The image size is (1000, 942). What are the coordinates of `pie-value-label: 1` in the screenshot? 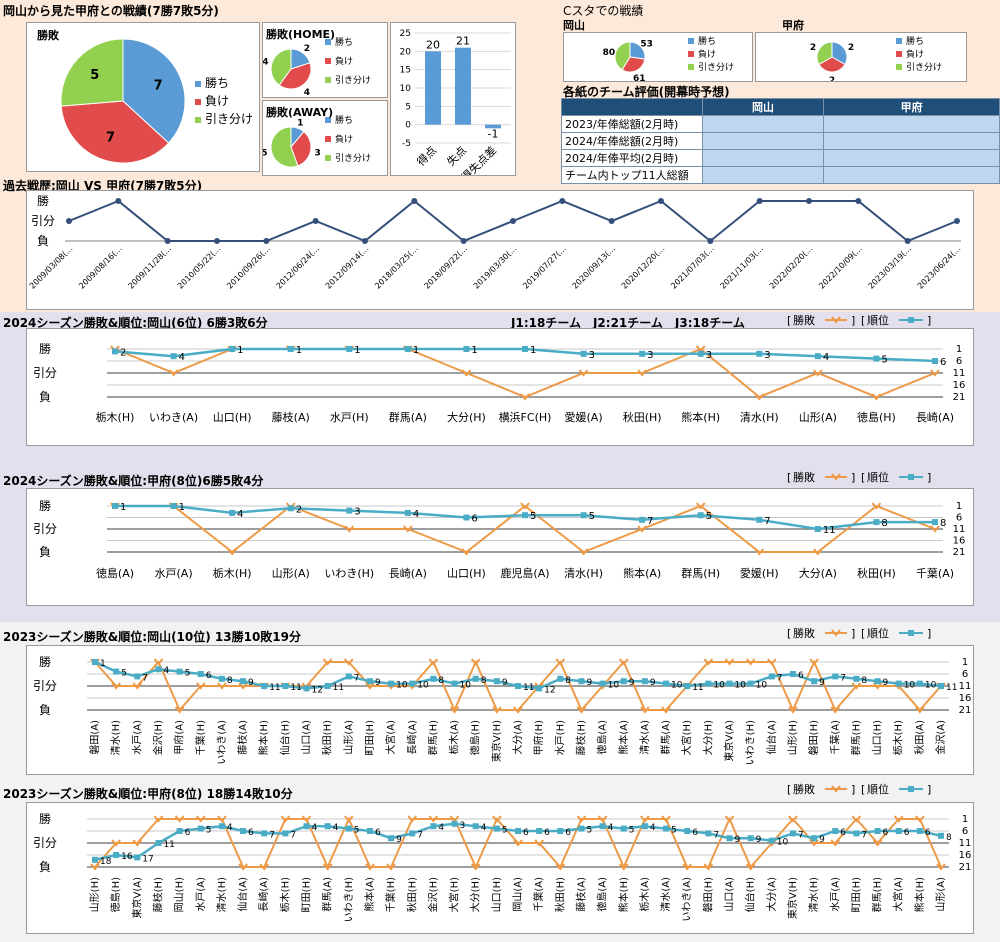 It's located at (300, 124).